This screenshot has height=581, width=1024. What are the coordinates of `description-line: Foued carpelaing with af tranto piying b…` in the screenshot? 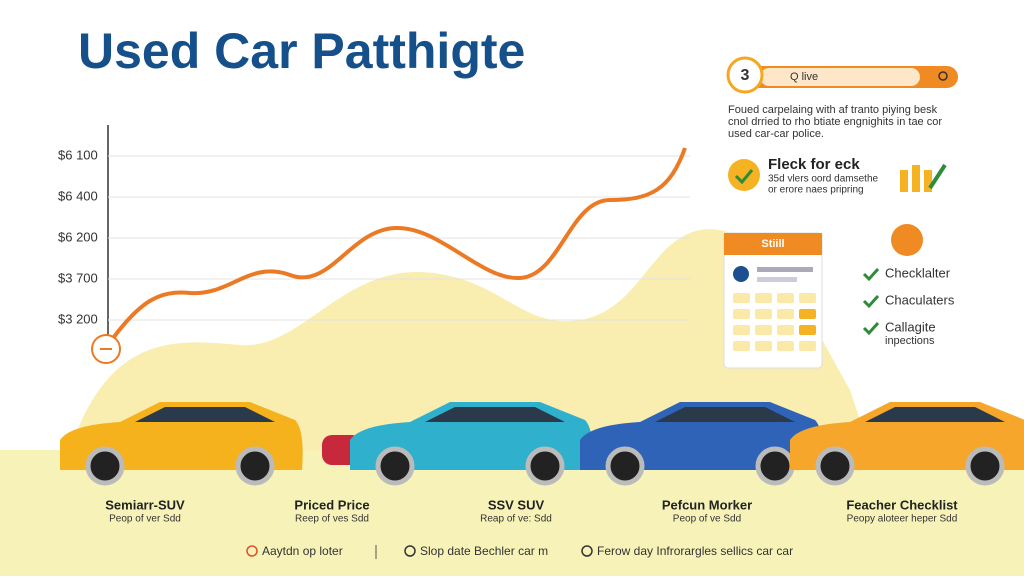 It's located at (833, 110).